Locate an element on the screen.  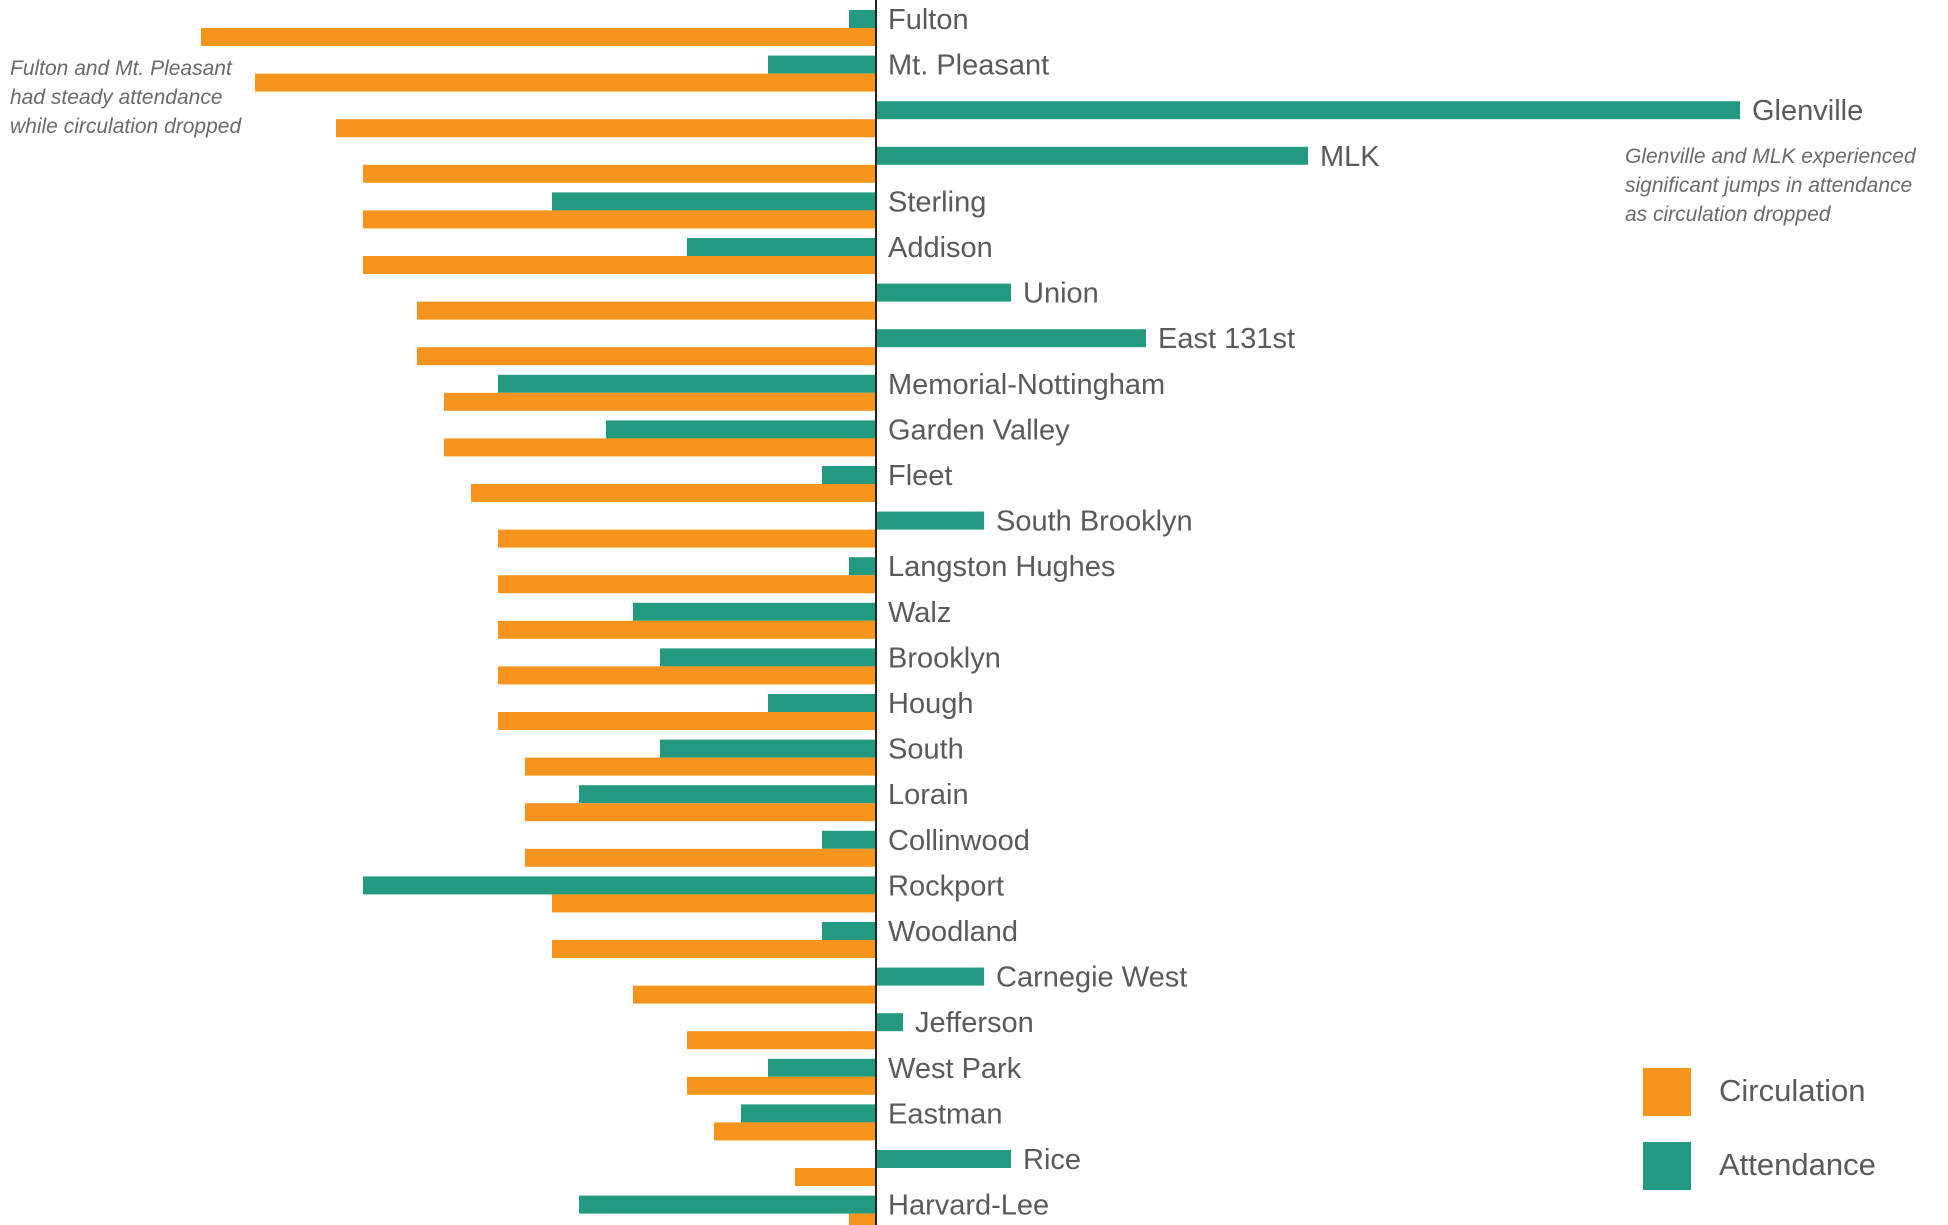
attendance-bar-hough is located at coordinates (822, 703).